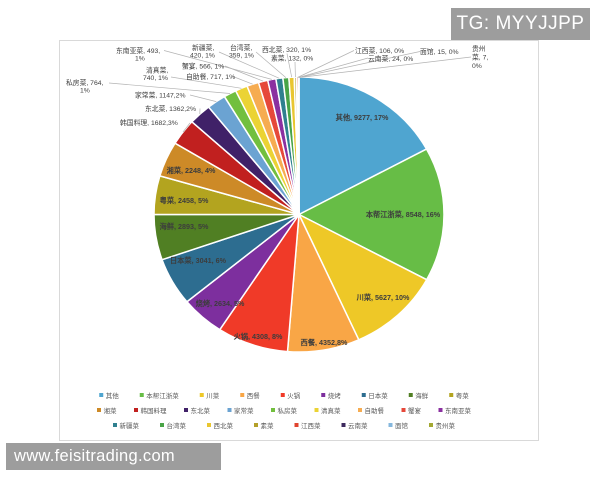 The height and width of the screenshot is (480, 600). Describe the element at coordinates (101, 395) in the screenshot. I see `legend-swatch-其他` at that location.